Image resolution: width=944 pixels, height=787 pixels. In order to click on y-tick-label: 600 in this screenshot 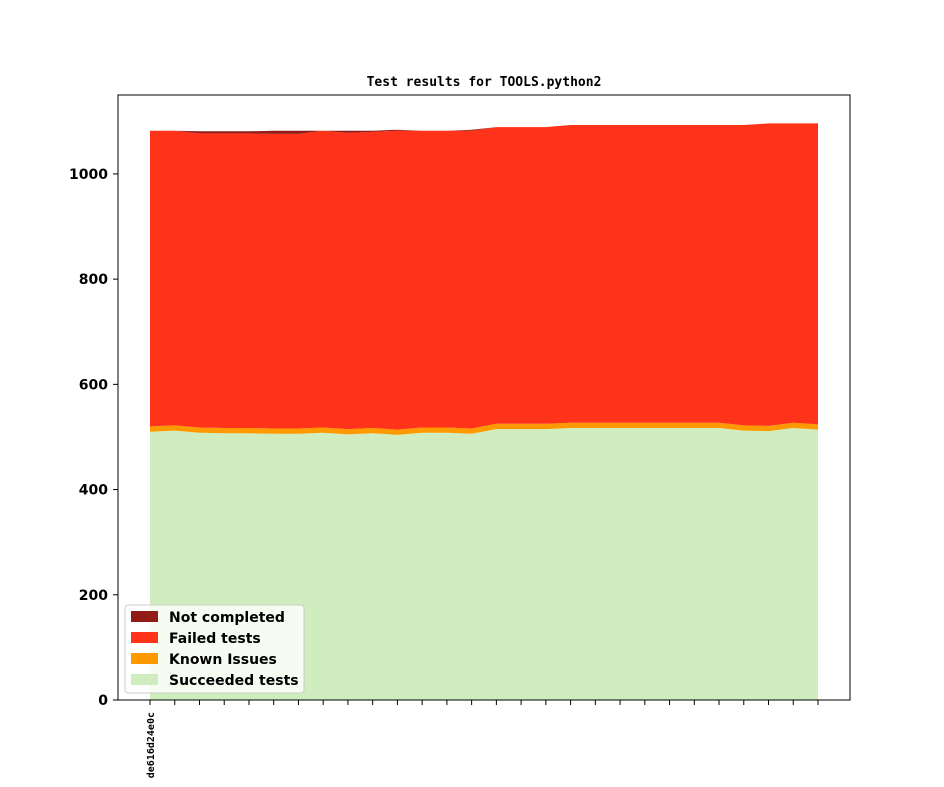, I will do `click(93, 385)`.